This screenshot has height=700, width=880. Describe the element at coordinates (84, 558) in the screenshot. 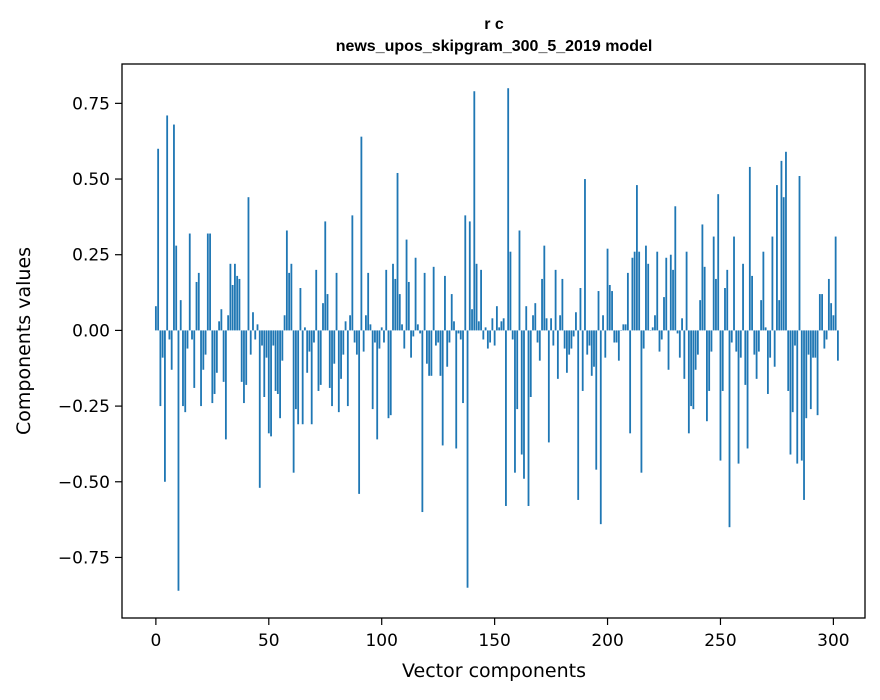

I see `y-tick-label: −0.75` at that location.